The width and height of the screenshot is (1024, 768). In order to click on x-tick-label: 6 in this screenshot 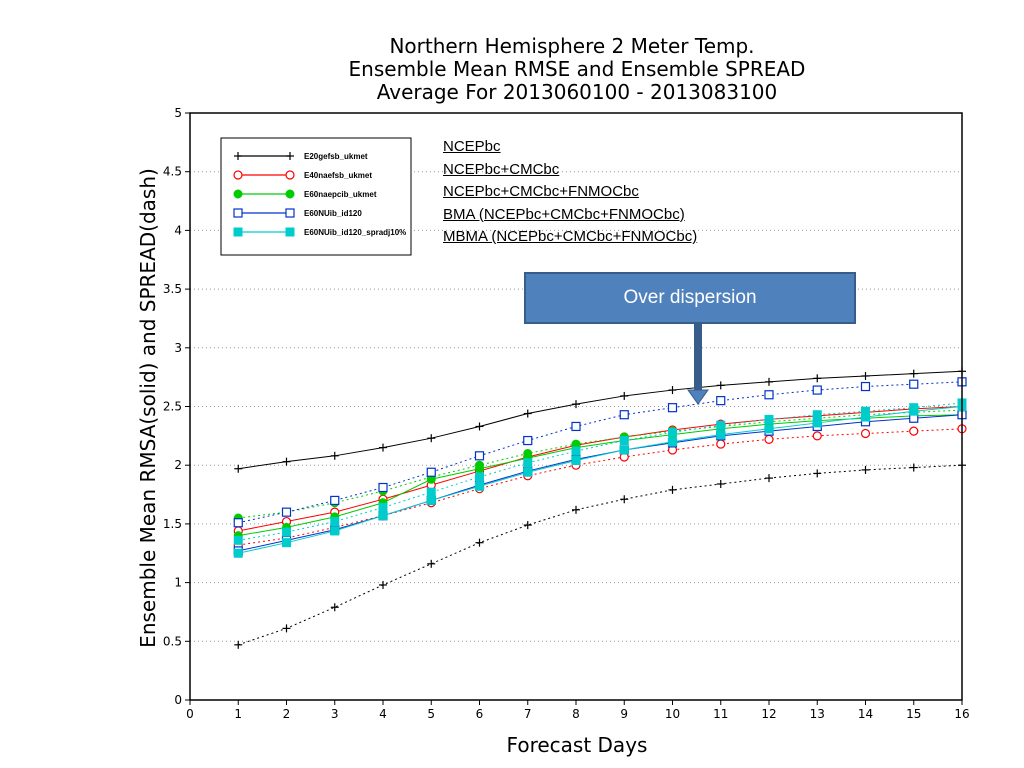, I will do `click(480, 714)`.